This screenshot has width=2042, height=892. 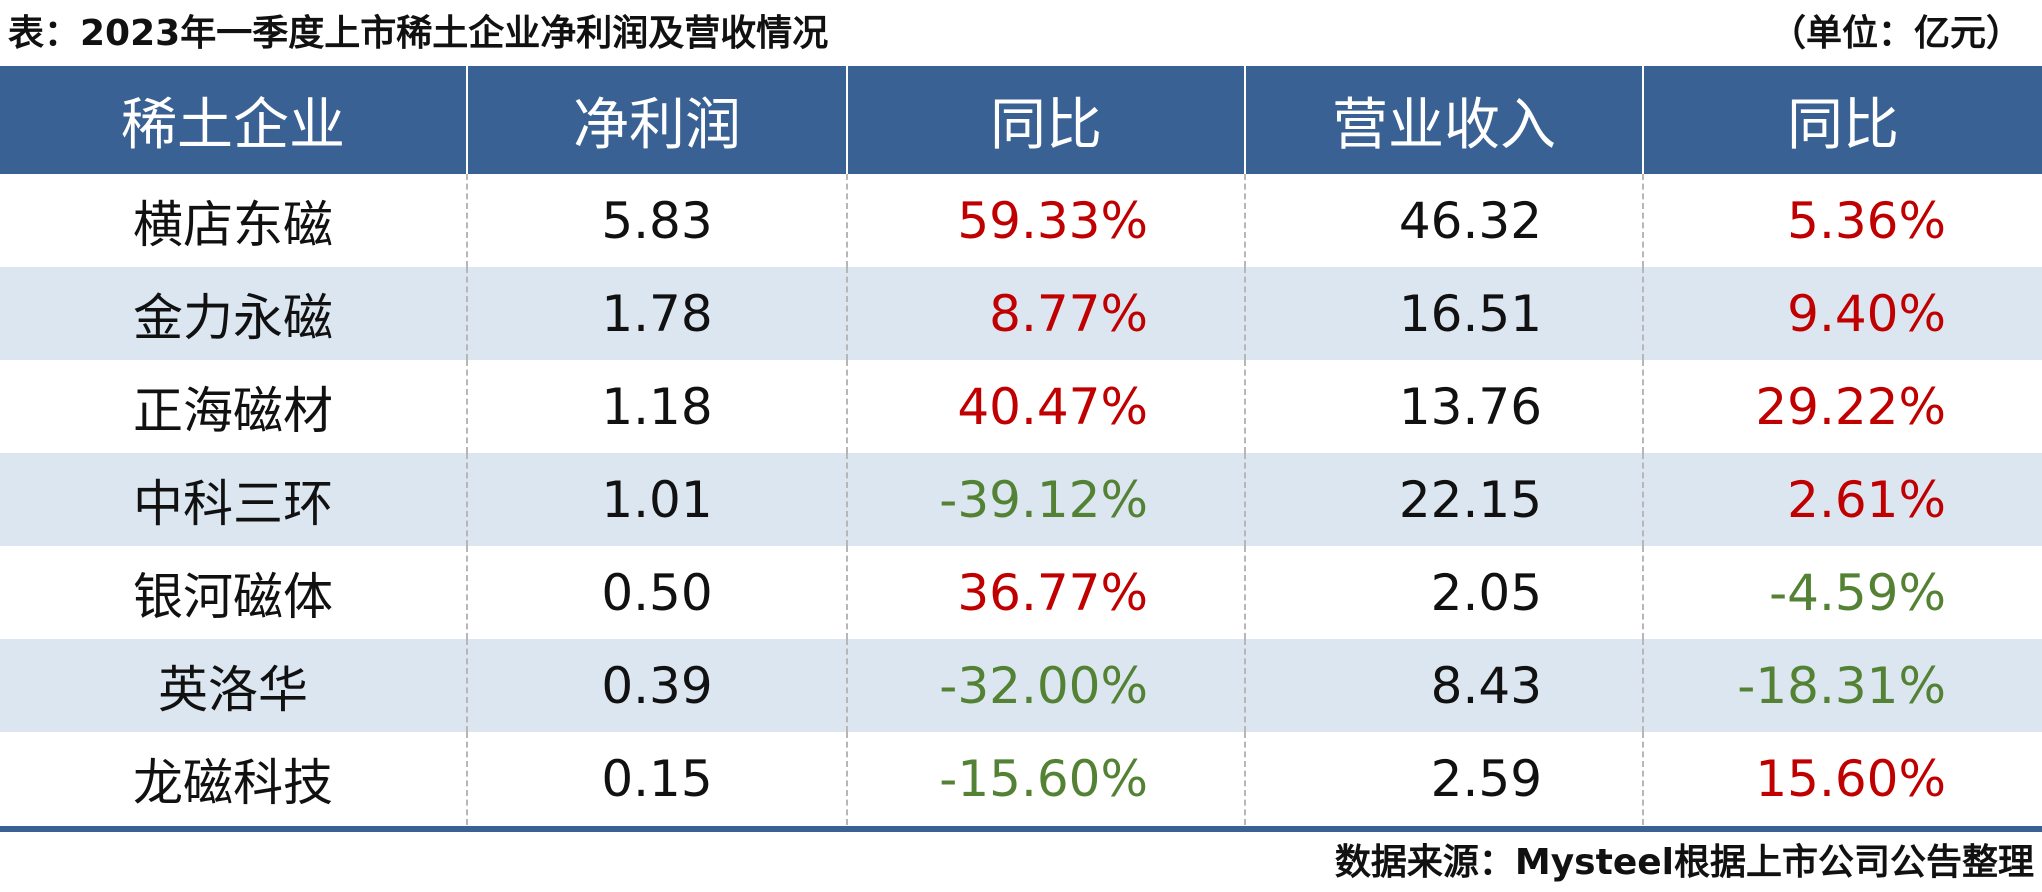 I want to click on revenue-value: 2.59, so click(x=1444, y=778).